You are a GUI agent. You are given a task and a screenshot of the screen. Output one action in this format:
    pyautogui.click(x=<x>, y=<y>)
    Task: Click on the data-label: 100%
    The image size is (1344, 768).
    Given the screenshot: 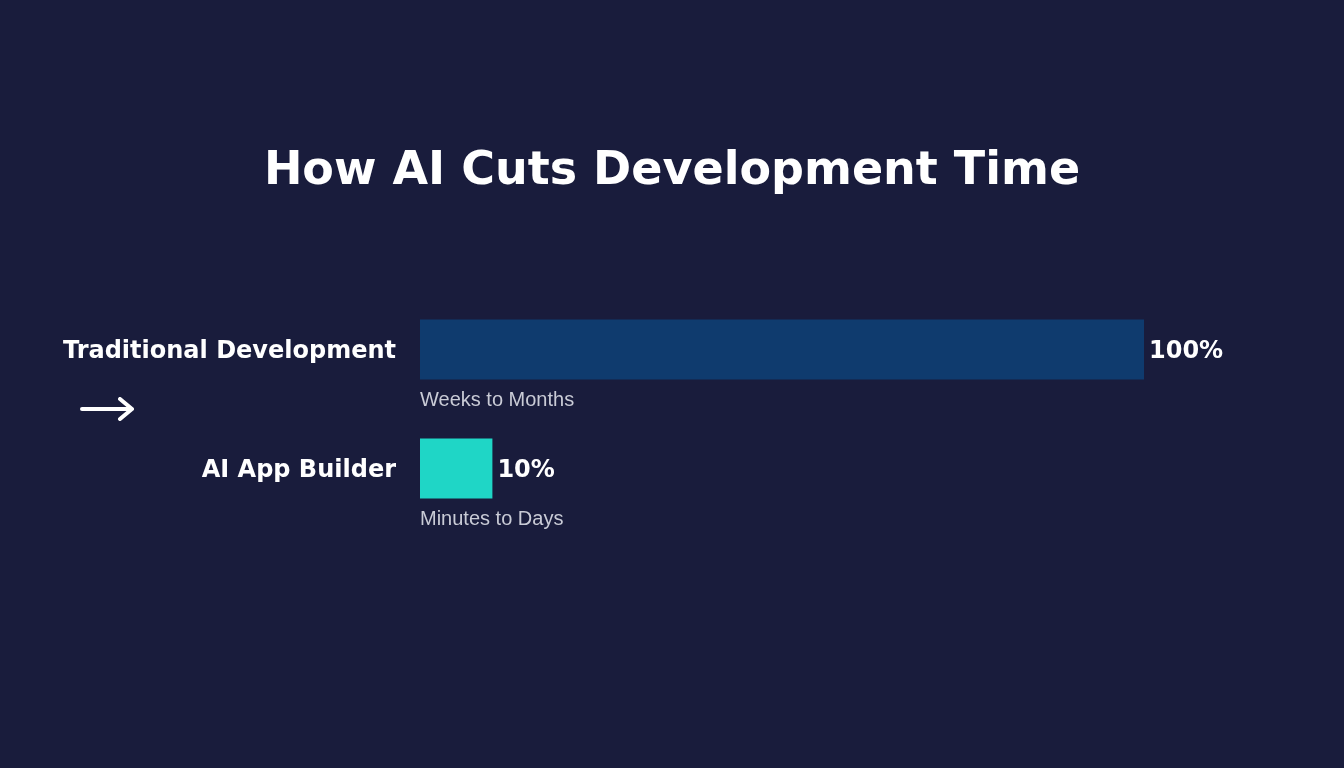 What is the action you would take?
    pyautogui.click(x=1186, y=349)
    